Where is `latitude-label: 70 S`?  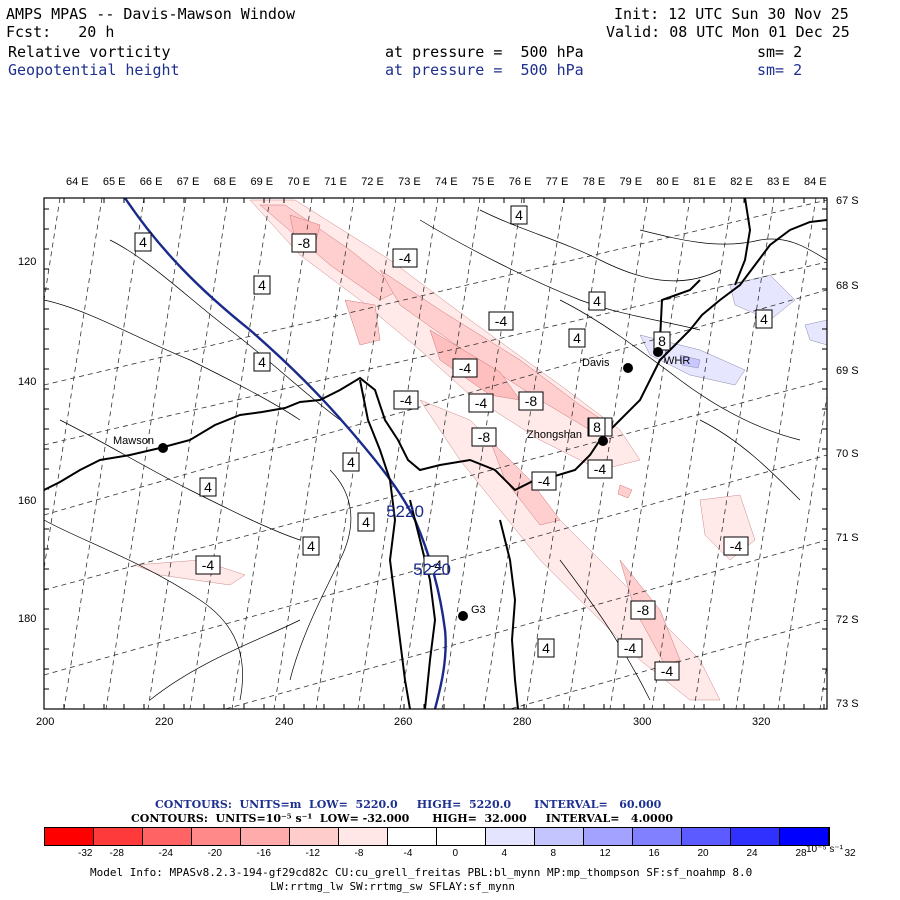 latitude-label: 70 S is located at coordinates (847, 454).